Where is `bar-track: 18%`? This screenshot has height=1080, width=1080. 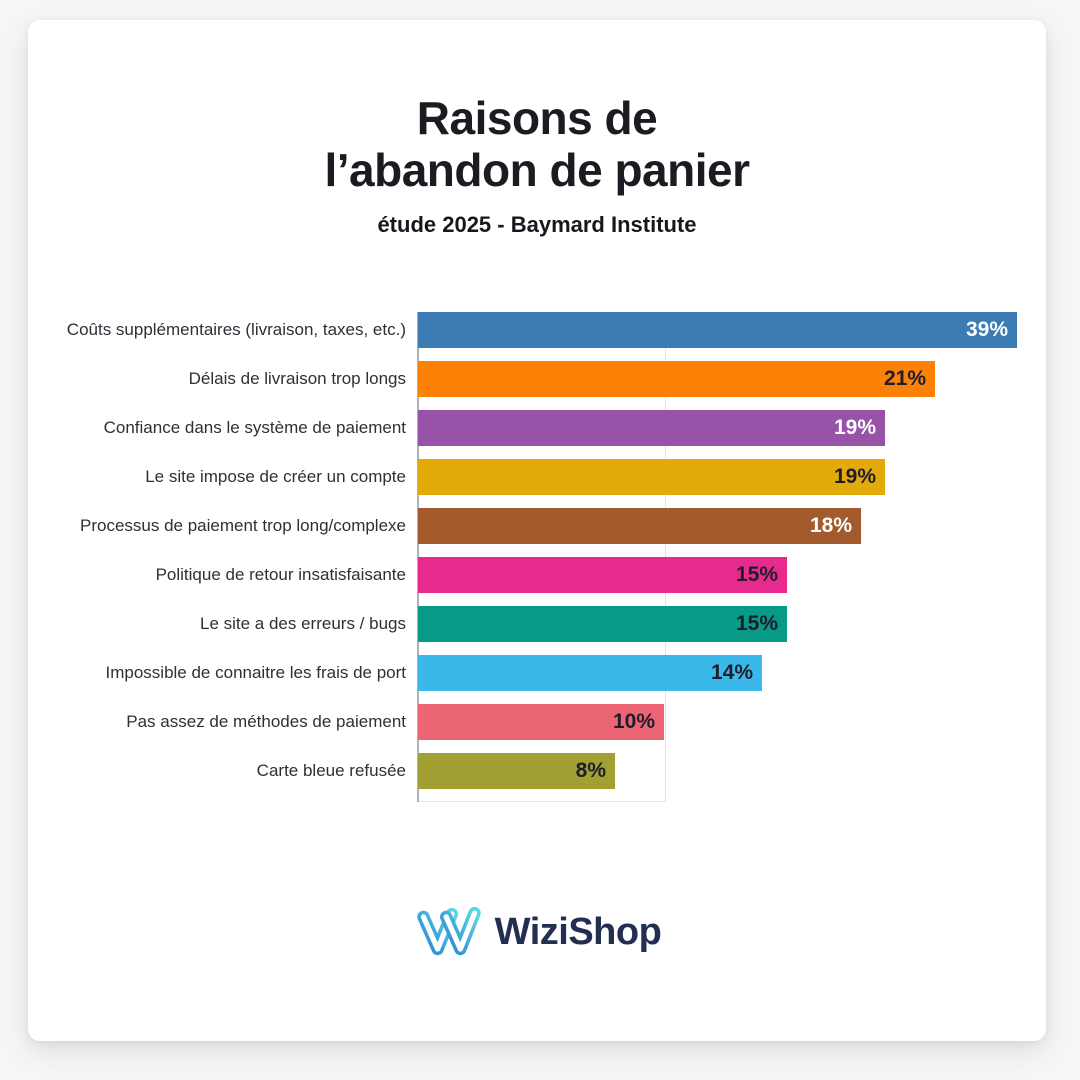
bar-track: 18% is located at coordinates (717, 526).